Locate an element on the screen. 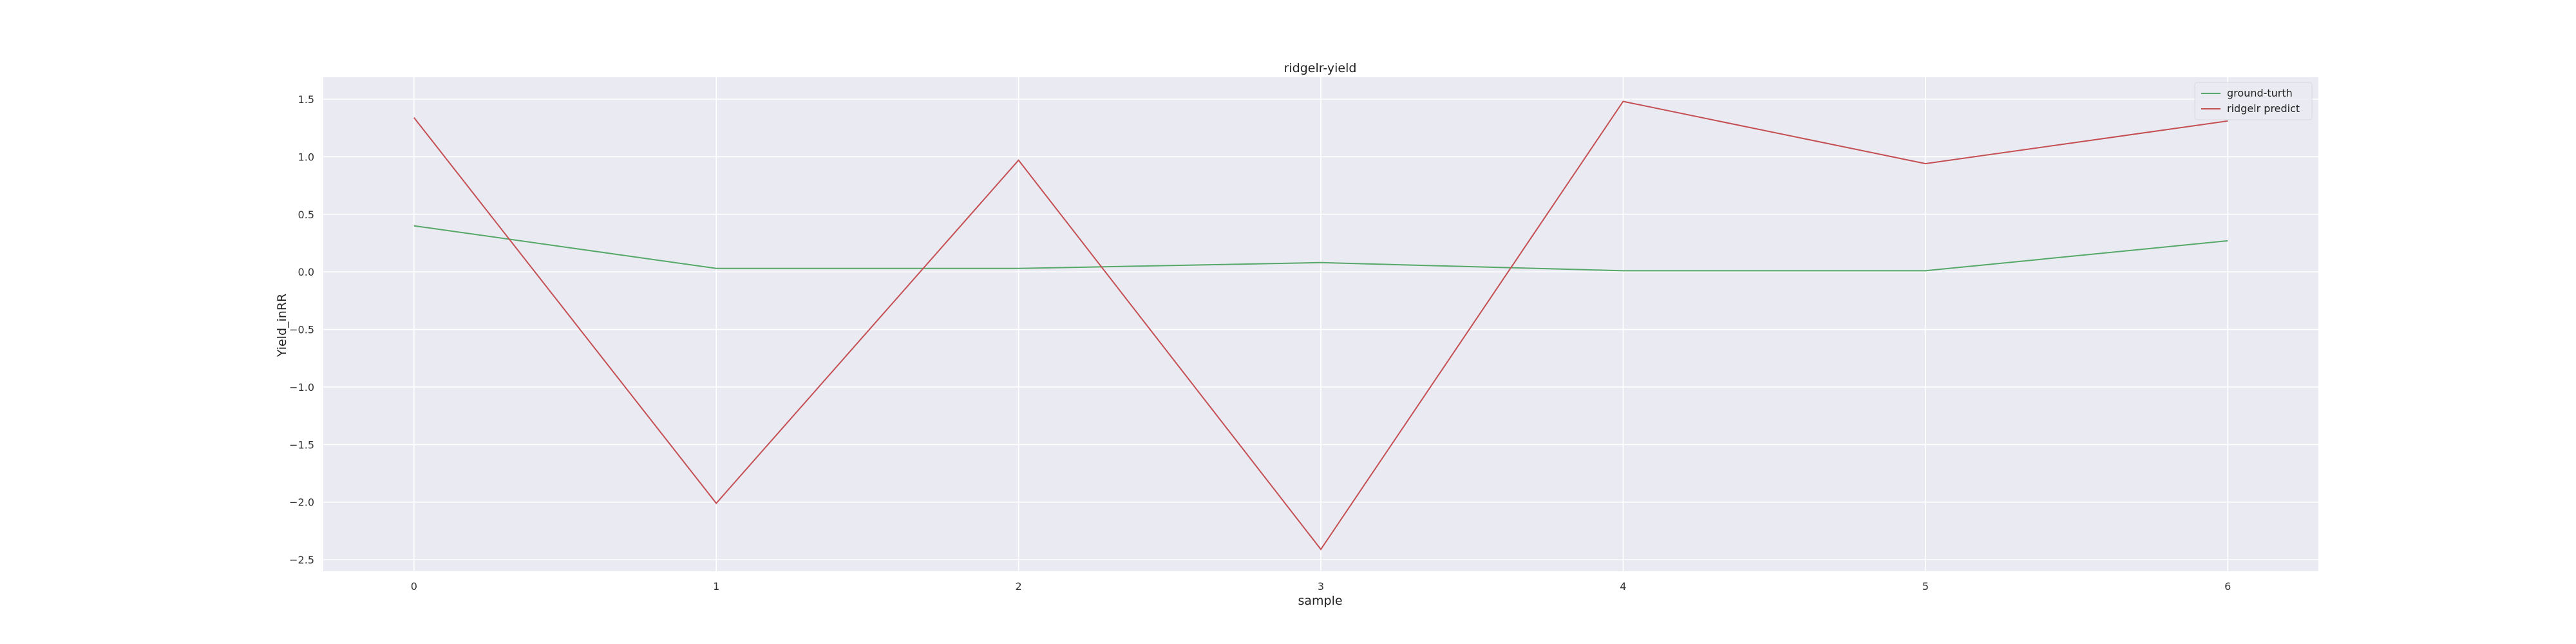 This screenshot has height=644, width=2576. x-tick-label: 3 is located at coordinates (1321, 586).